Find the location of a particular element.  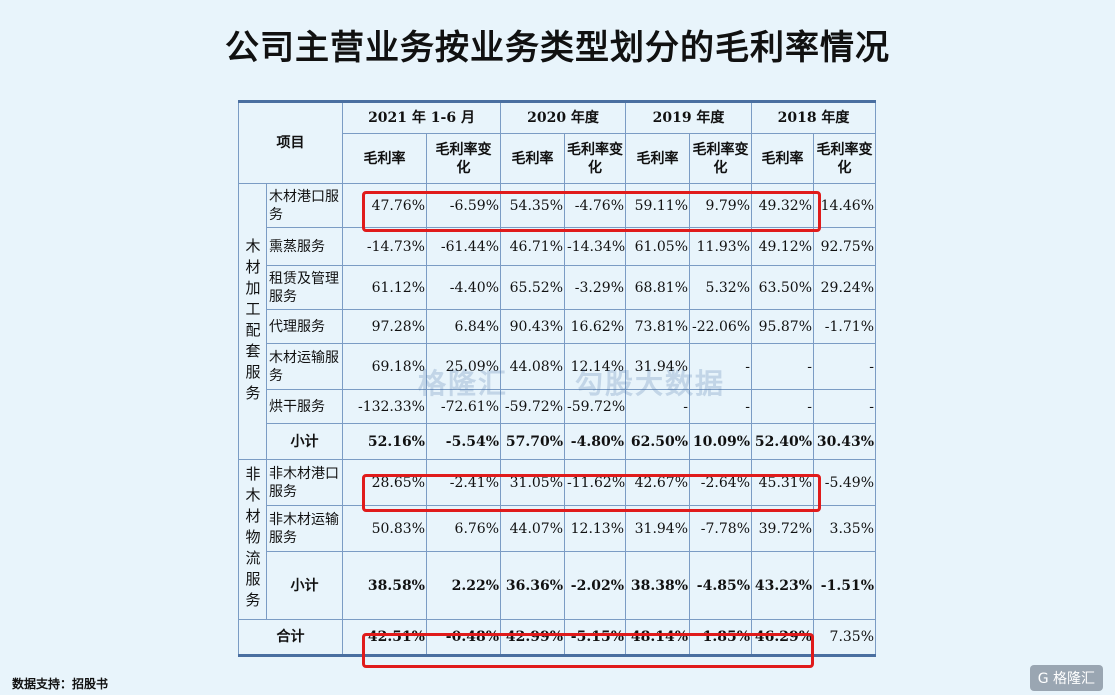

value-cell: 14.46% is located at coordinates (845, 205).